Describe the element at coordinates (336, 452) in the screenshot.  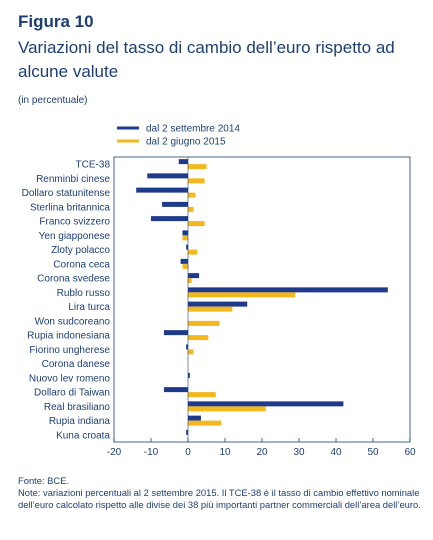
I see `x-tick-label-7: 40` at that location.